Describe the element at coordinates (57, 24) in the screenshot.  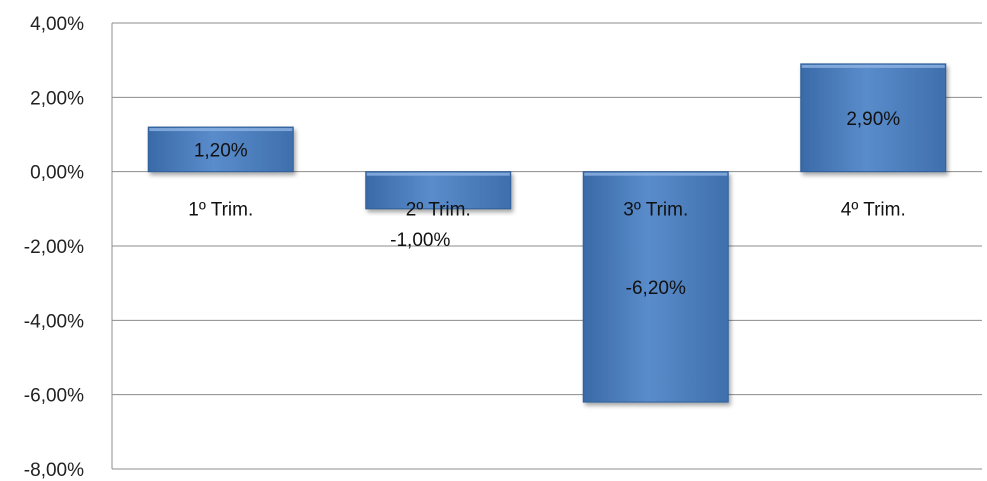
I see `y-tick-label: 4,00%` at that location.